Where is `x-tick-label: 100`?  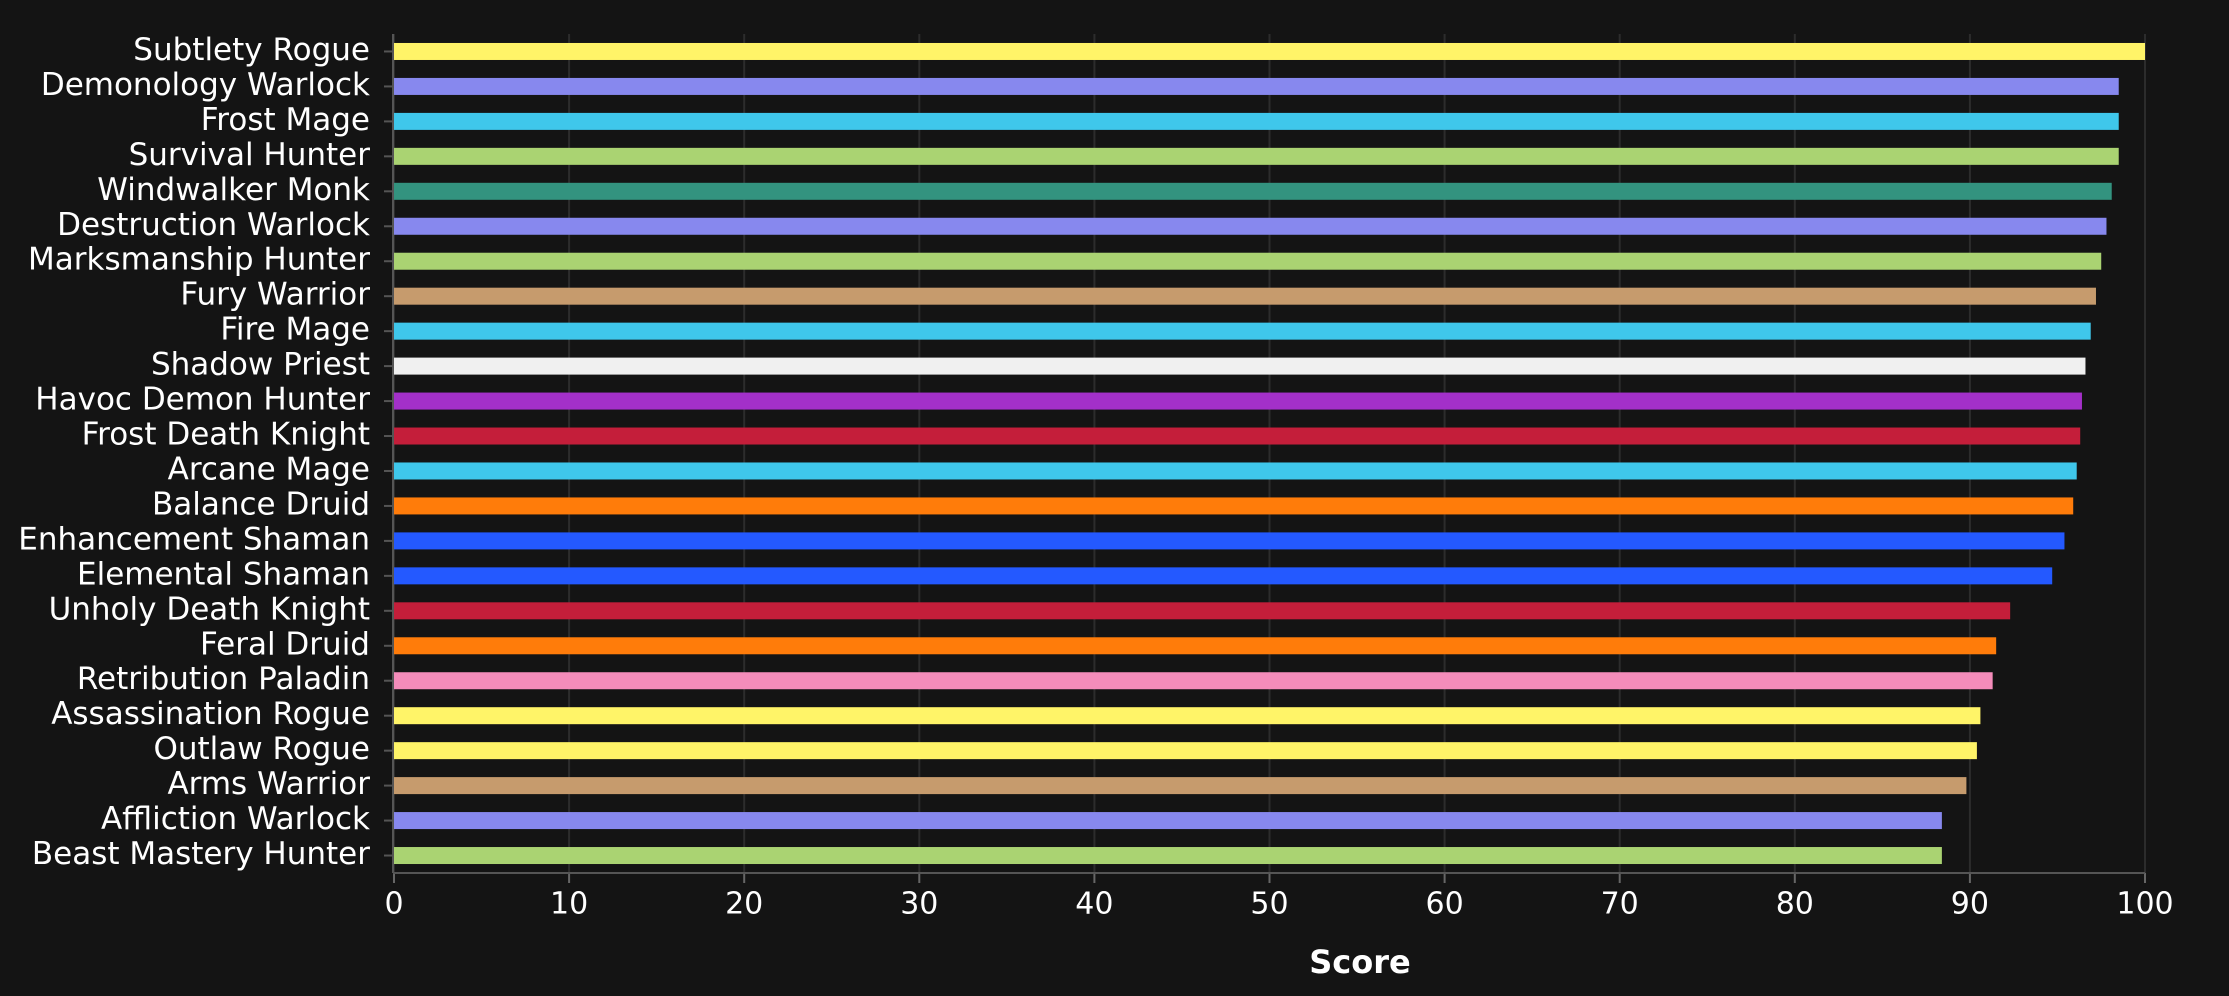
x-tick-label: 100 is located at coordinates (2144, 904).